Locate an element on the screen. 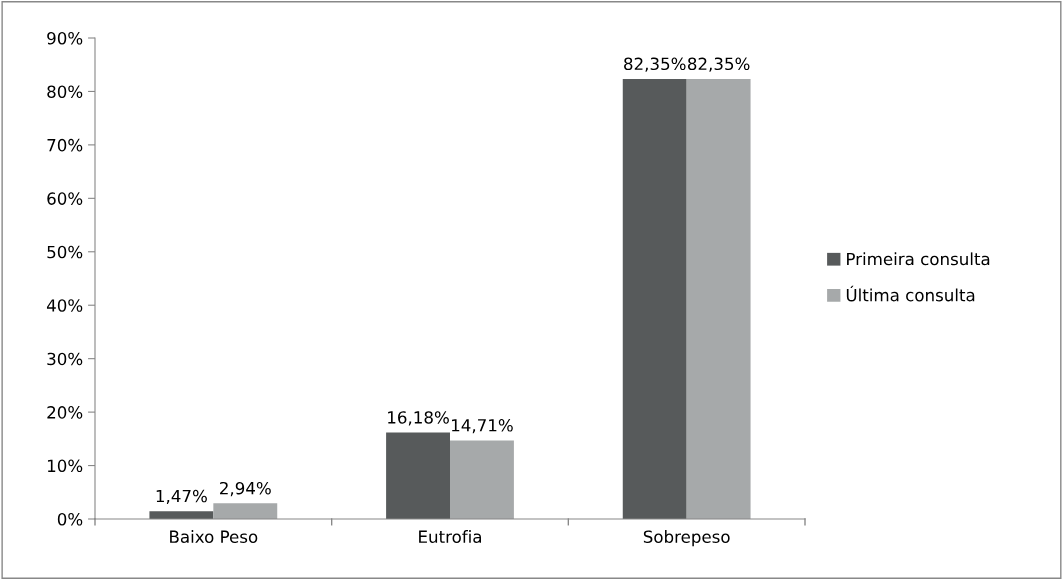 This screenshot has width=1064, height=580. legend-label: Última consulta is located at coordinates (910, 293).